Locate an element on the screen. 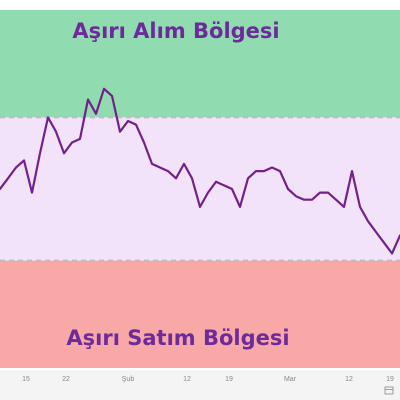  x-tick-label: 15 is located at coordinates (26, 379).